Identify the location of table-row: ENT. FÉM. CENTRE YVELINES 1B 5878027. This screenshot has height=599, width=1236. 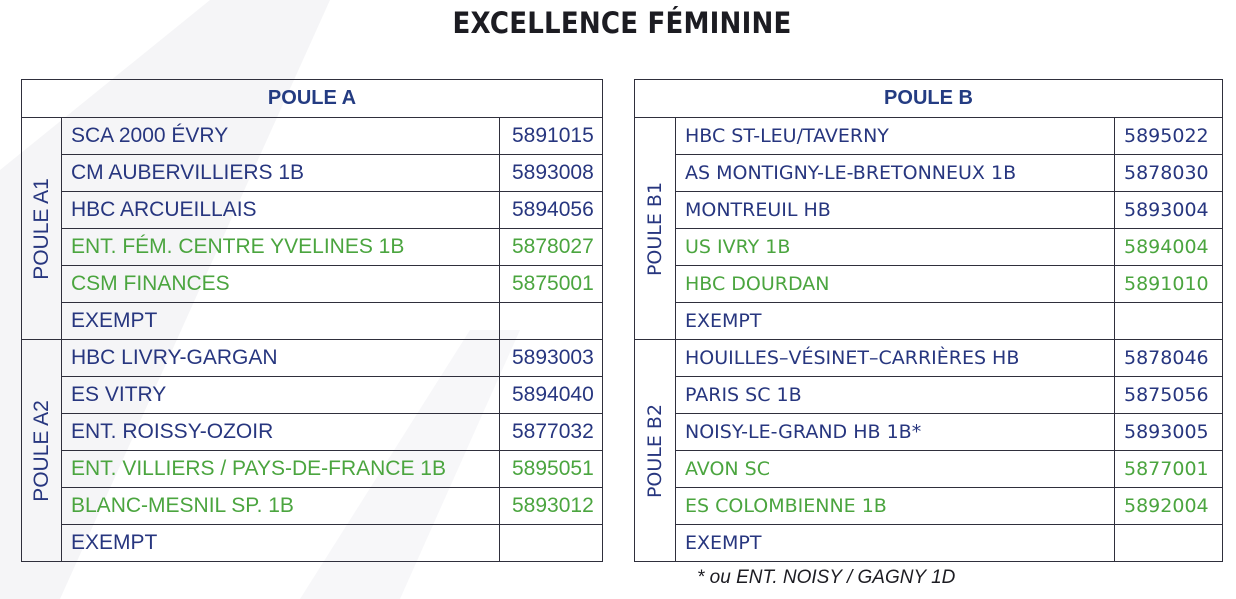
(312, 247).